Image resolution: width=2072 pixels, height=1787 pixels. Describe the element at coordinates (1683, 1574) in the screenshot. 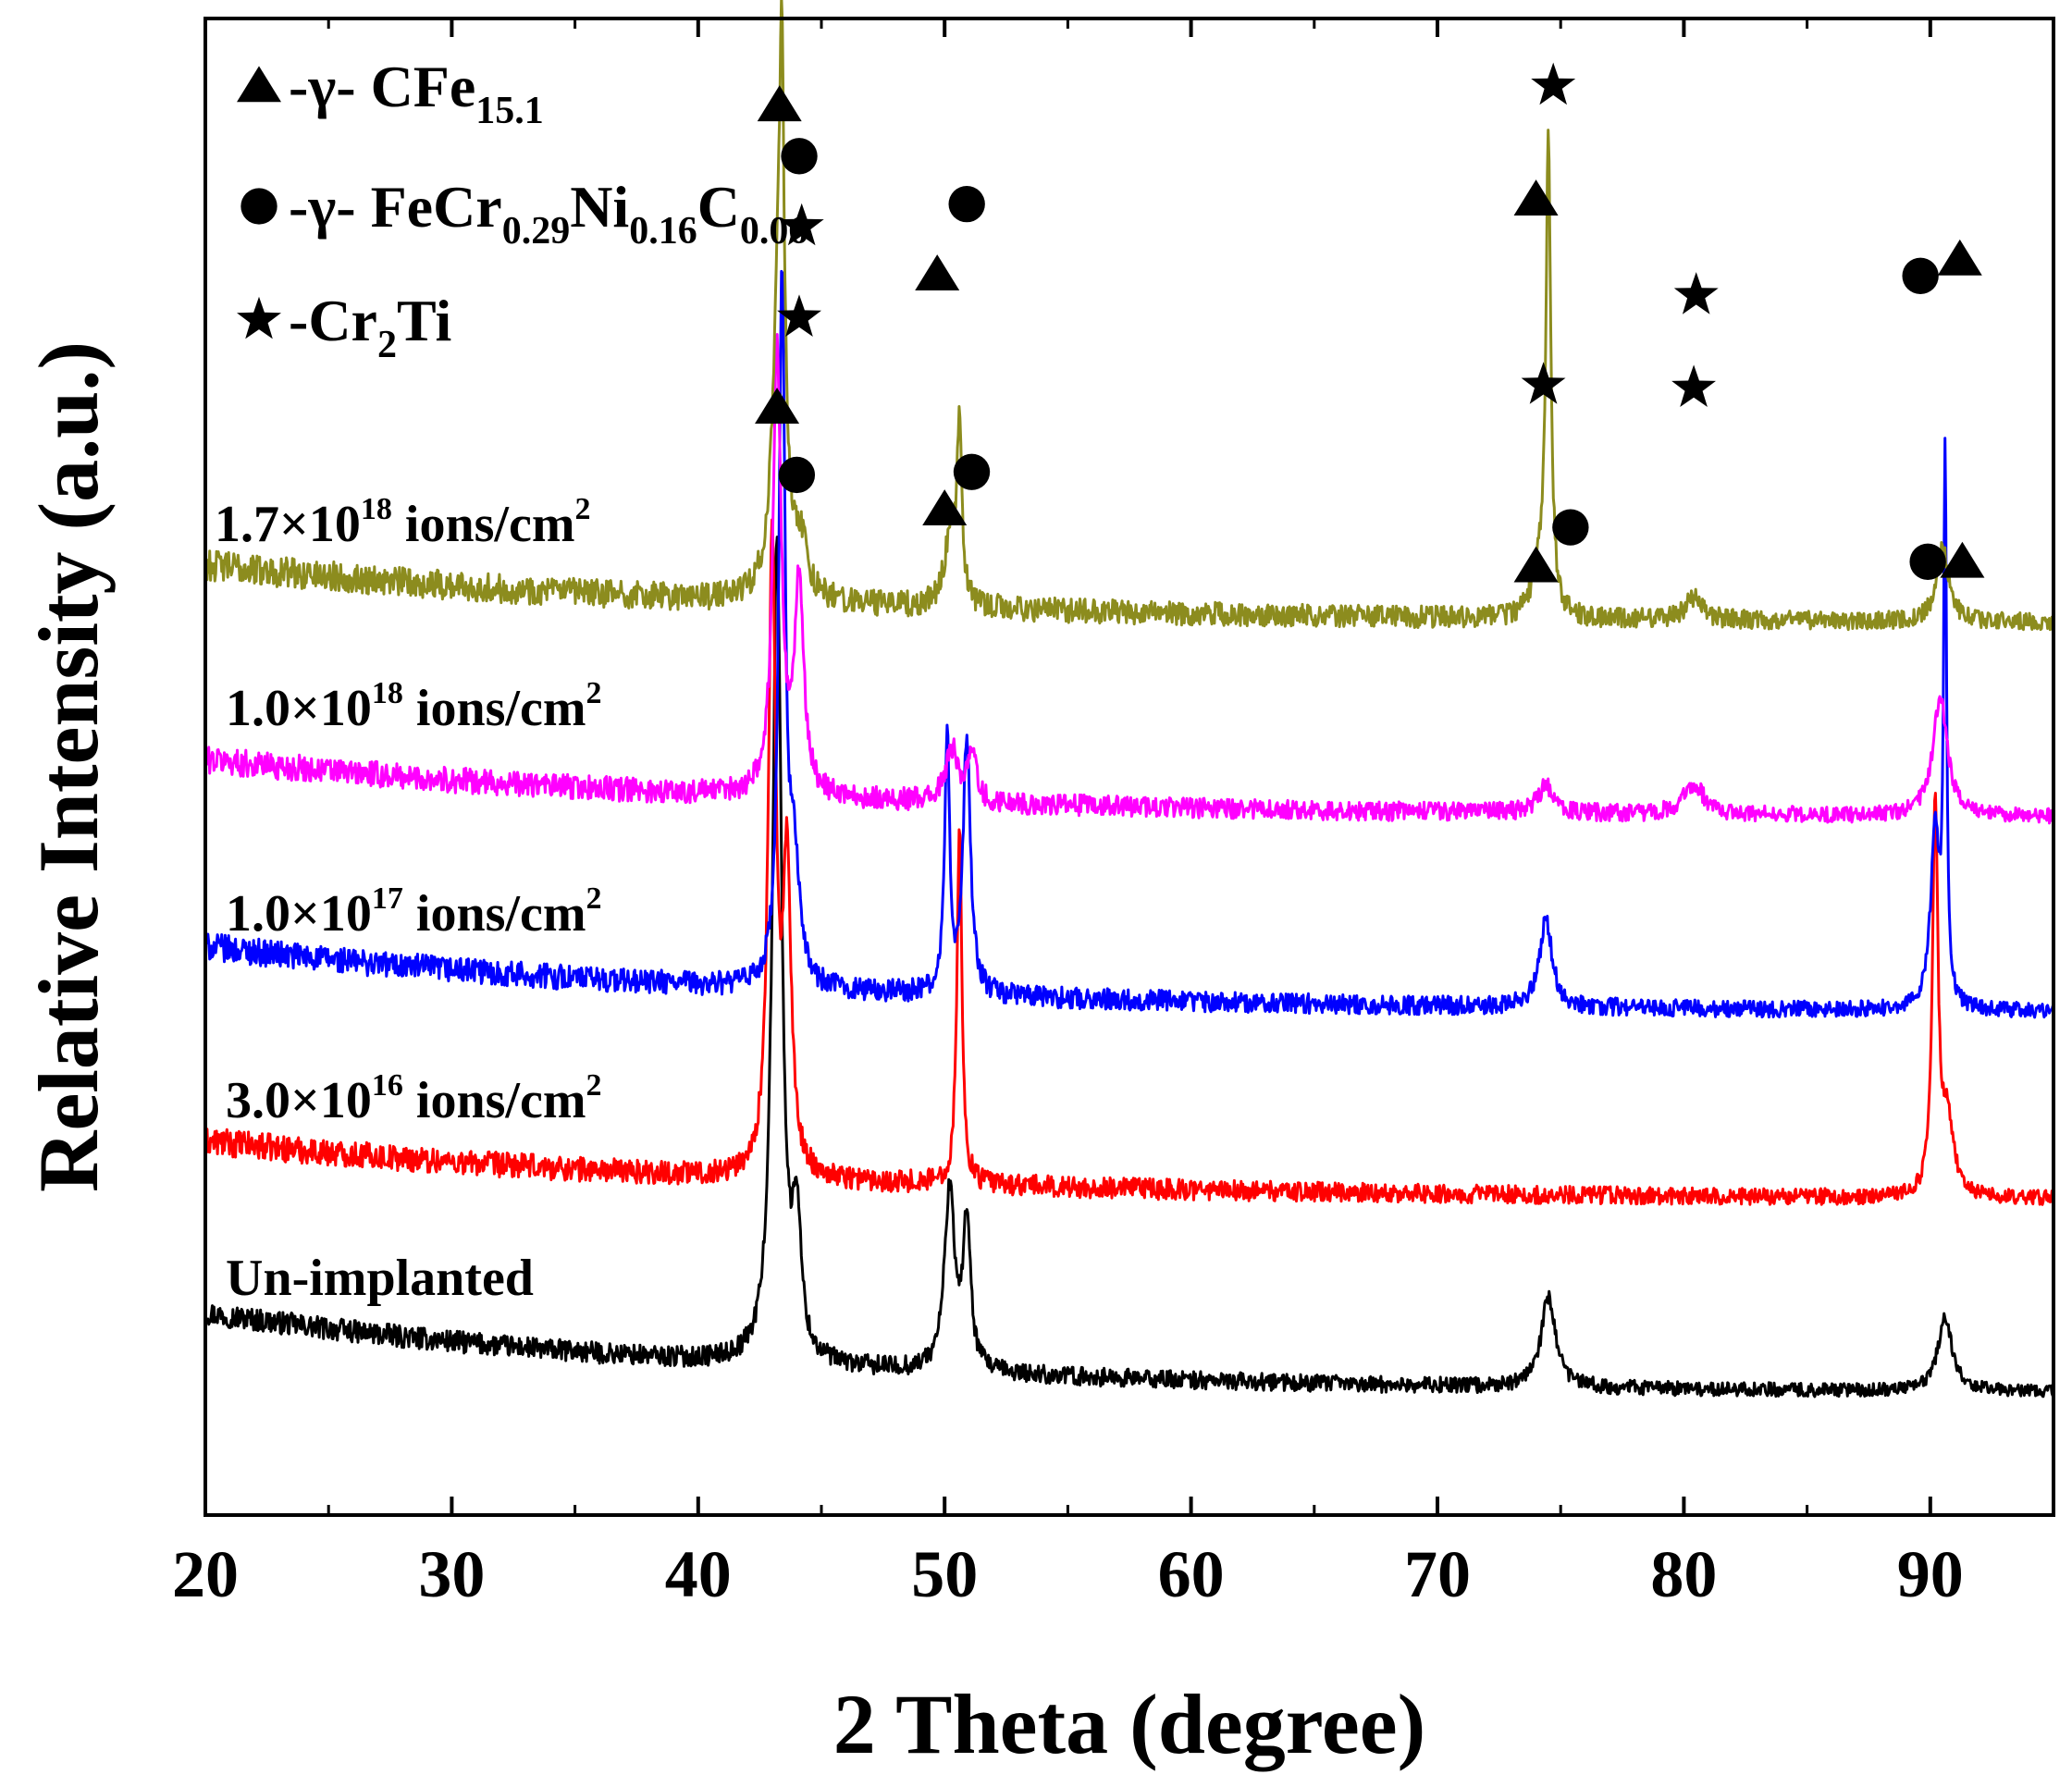

I see `x-tick-label: 80` at that location.